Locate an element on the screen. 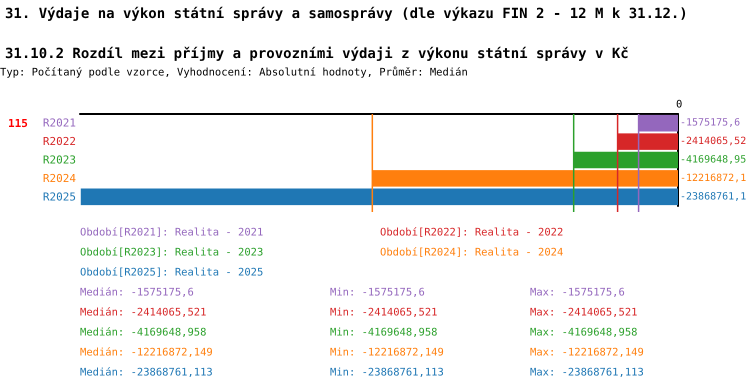 This screenshot has height=390, width=750. text: Období[R2025]: Realita - 2025 is located at coordinates (172, 272).